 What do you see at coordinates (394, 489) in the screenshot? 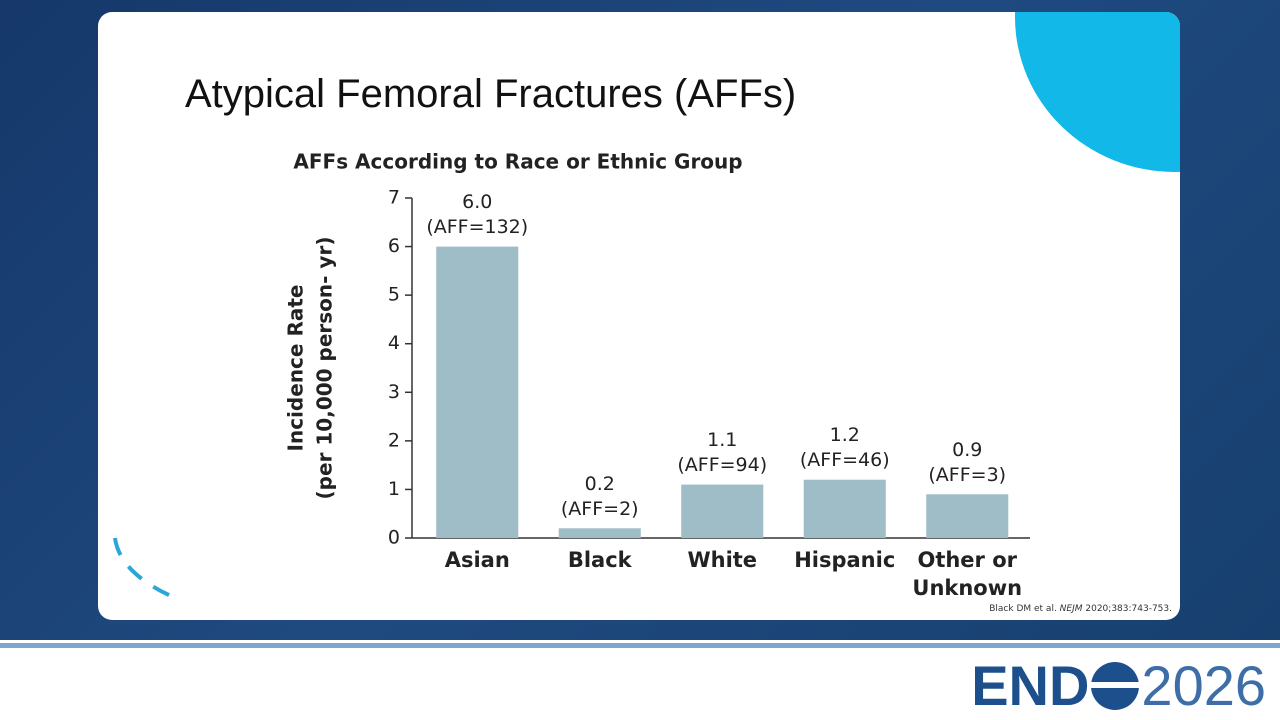
I see `y-tick-label: 1` at bounding box center [394, 489].